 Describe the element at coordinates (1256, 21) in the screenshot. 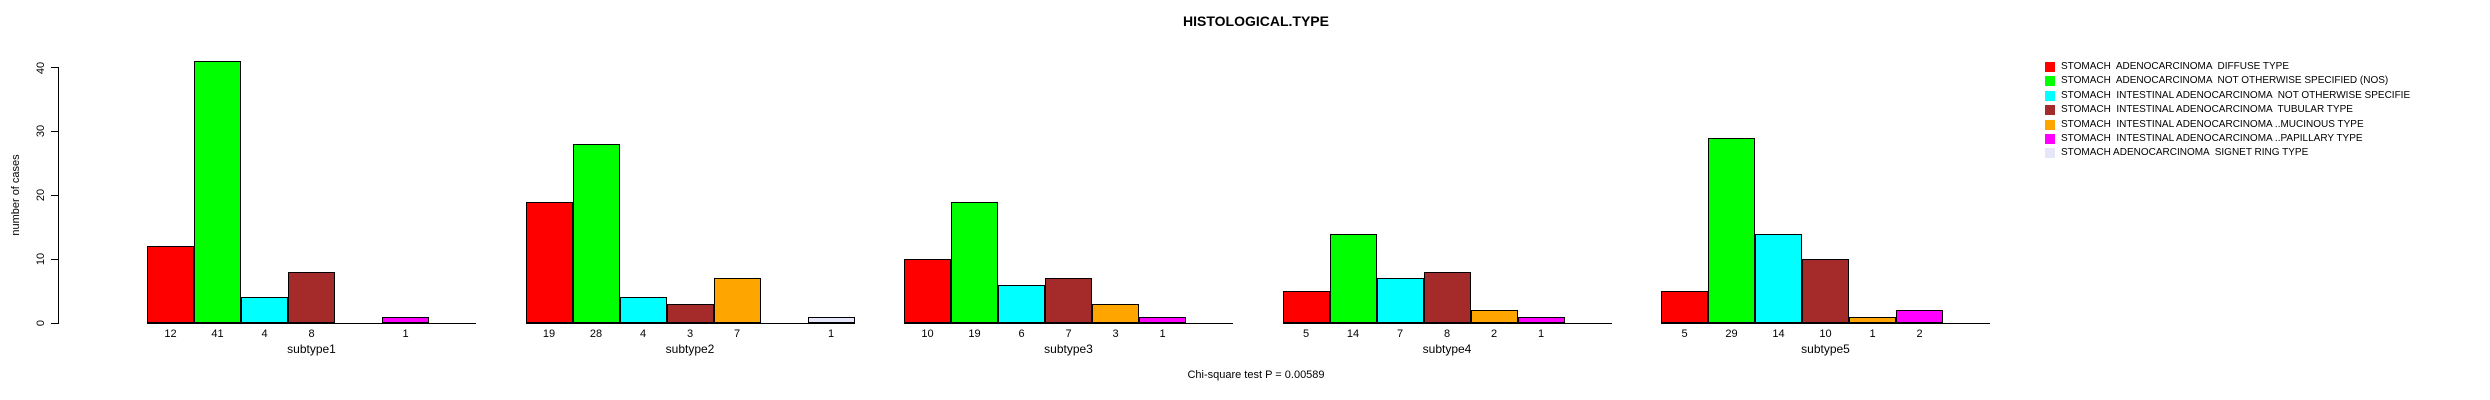

I see `chart-title: HISTOLOGICAL.TYPE` at that location.